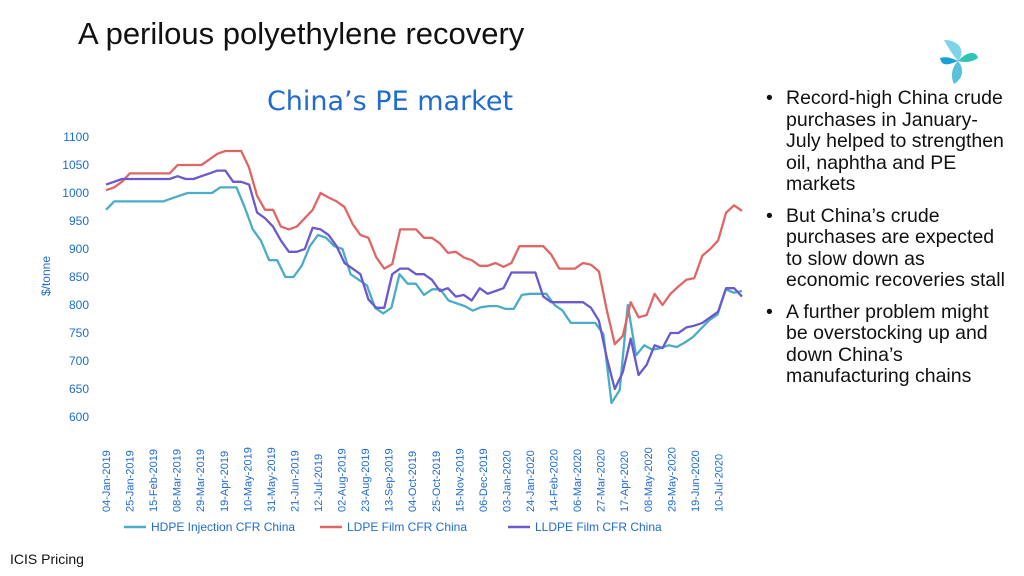 Image resolution: width=1024 pixels, height=576 pixels. Describe the element at coordinates (555, 480) in the screenshot. I see `x-tick-label: 14-Feb-2020` at that location.